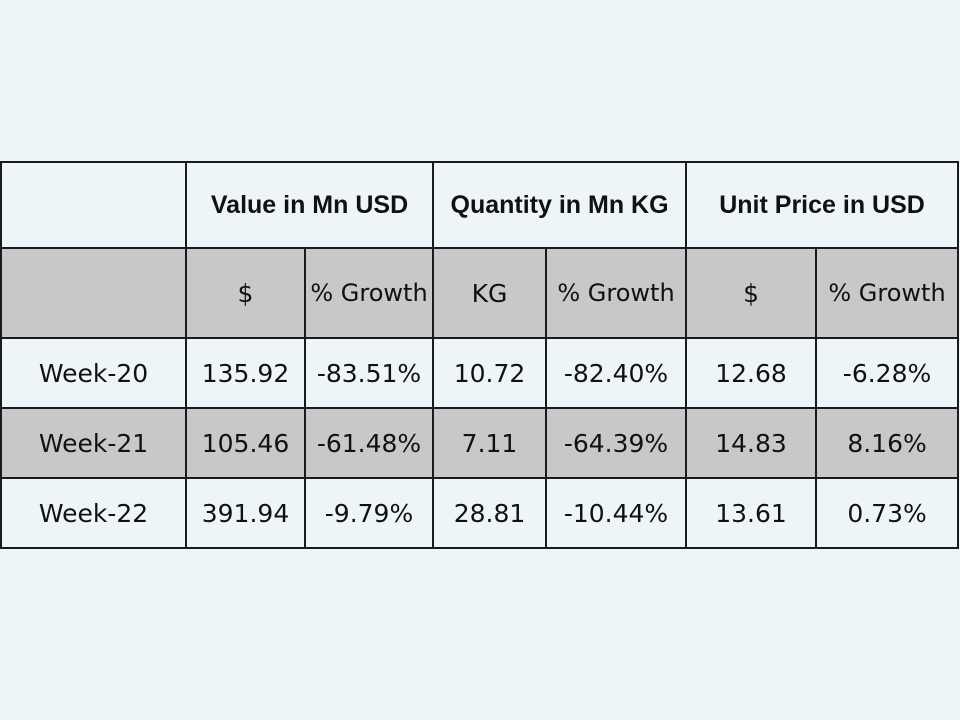  I want to click on table-cell: 105.46, so click(245, 443).